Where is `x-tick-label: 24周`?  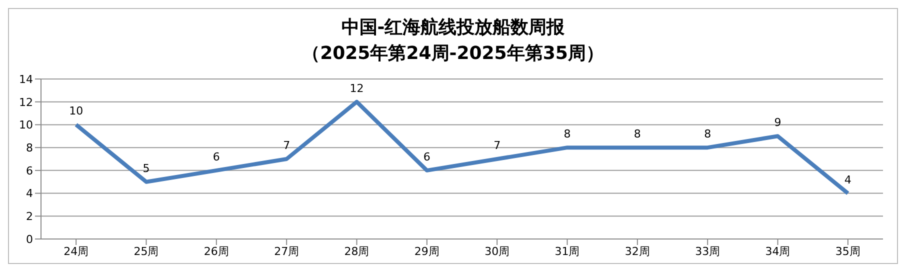 x-tick-label: 24周 is located at coordinates (76, 251).